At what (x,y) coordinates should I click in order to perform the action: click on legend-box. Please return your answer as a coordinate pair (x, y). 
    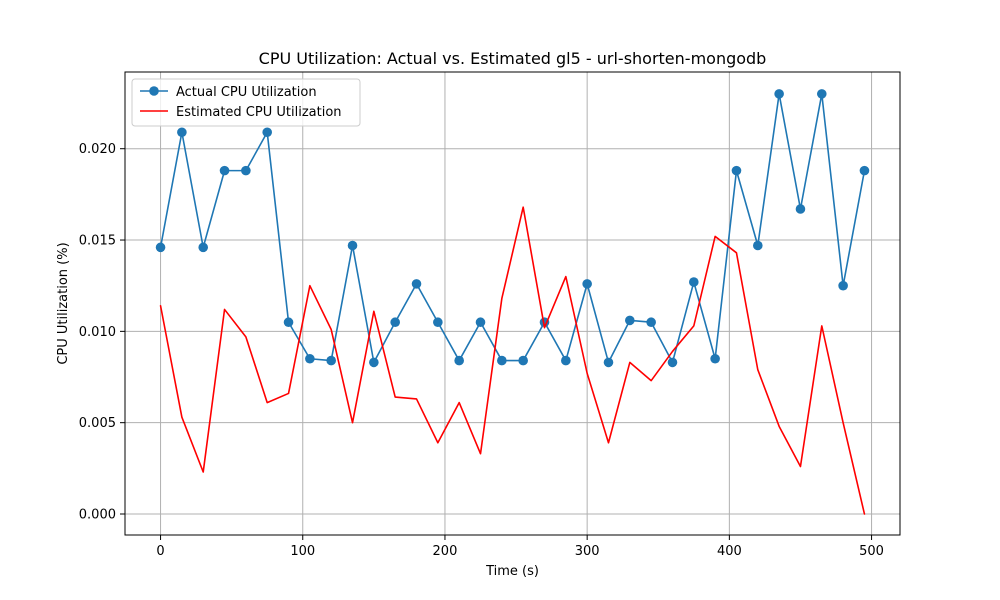
    Looking at the image, I should click on (246, 102).